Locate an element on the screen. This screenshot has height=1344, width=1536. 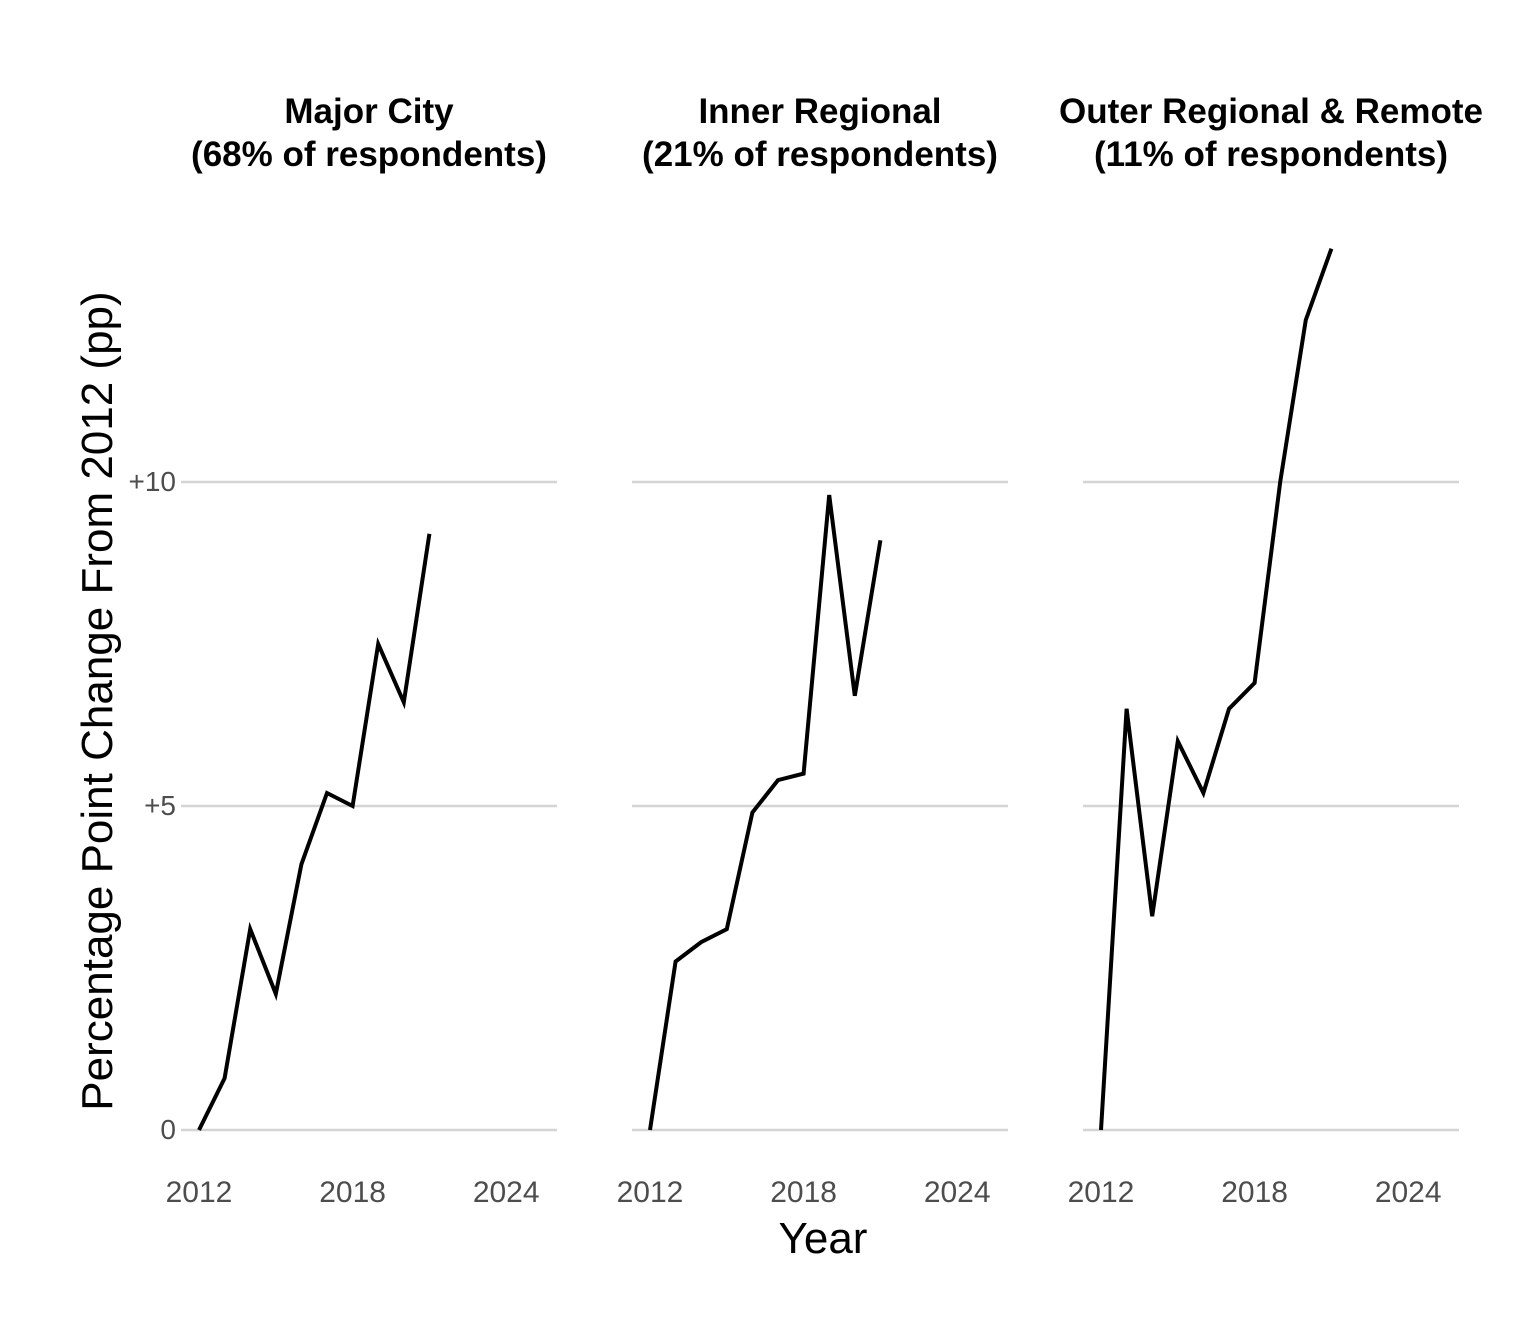
y-tick-label-5: +5 is located at coordinates (160, 805).